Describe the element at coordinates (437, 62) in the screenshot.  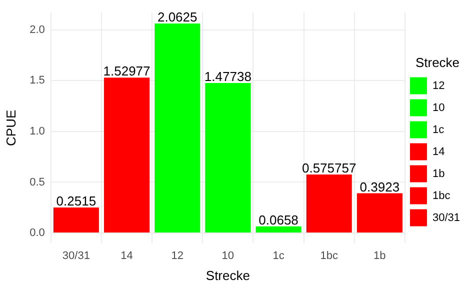
I see `legend-title: Strecke` at that location.